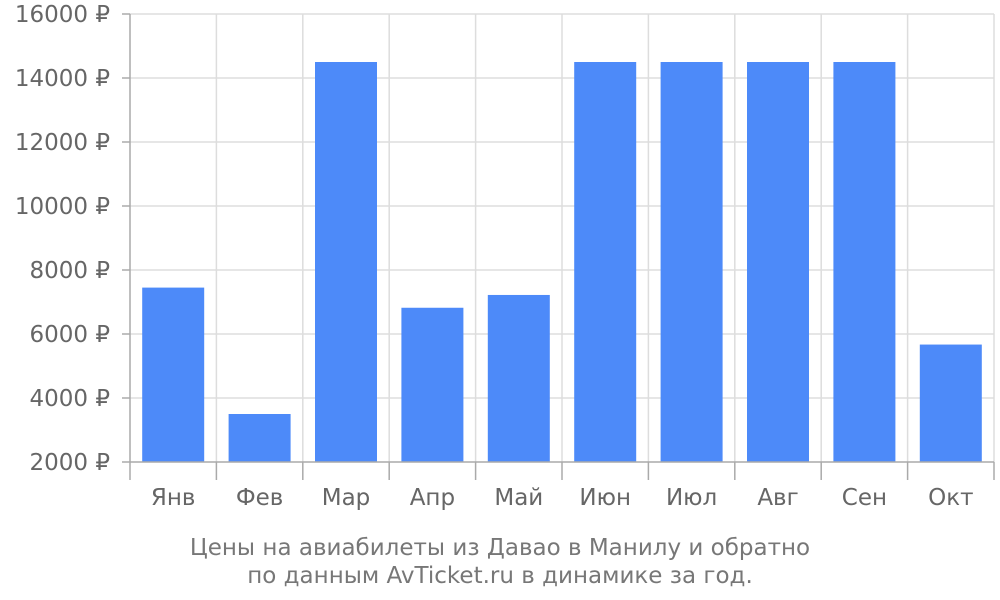 This screenshot has width=1000, height=600. What do you see at coordinates (518, 498) in the screenshot?
I see `x-tick-label: Май` at bounding box center [518, 498].